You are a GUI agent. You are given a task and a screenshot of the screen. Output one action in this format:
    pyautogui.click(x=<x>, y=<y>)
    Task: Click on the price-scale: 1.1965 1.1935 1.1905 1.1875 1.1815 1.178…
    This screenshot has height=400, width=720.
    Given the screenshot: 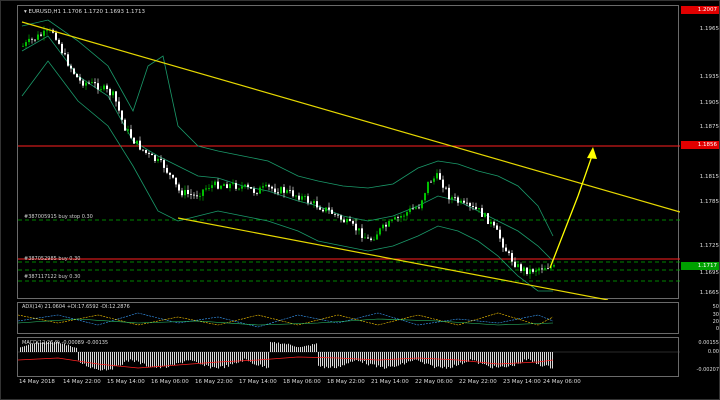 What is the action you would take?
    pyautogui.click(x=700, y=152)
    